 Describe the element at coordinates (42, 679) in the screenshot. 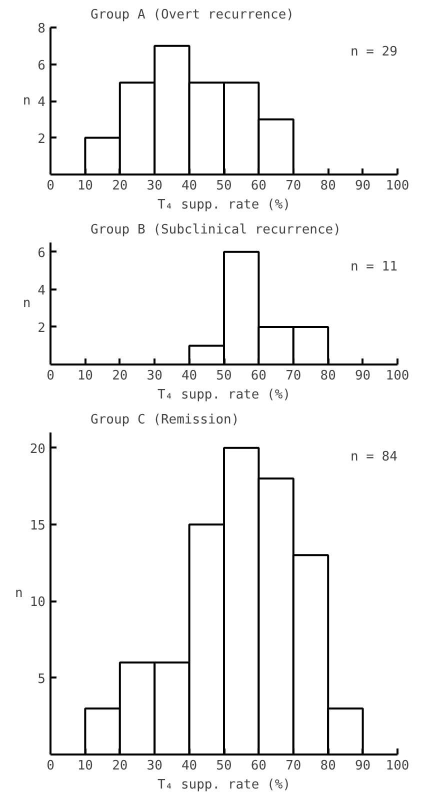

I see `y-tick-label: 5` at that location.